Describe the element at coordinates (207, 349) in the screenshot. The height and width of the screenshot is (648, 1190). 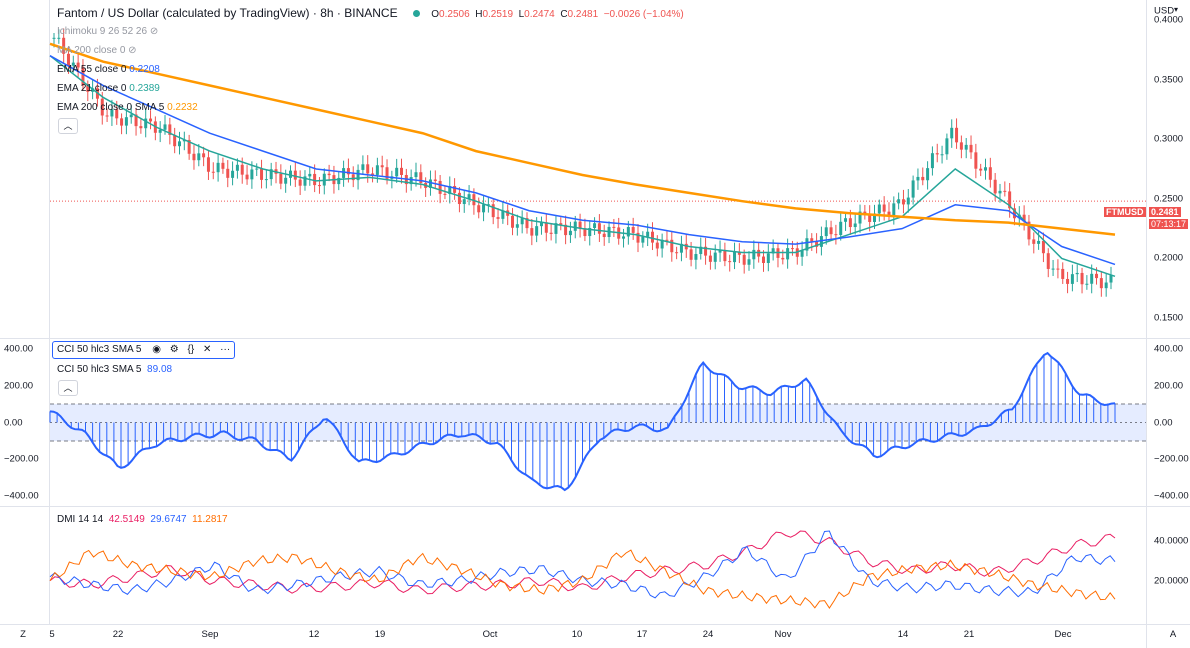
I see `close-icon: ✕` at that location.